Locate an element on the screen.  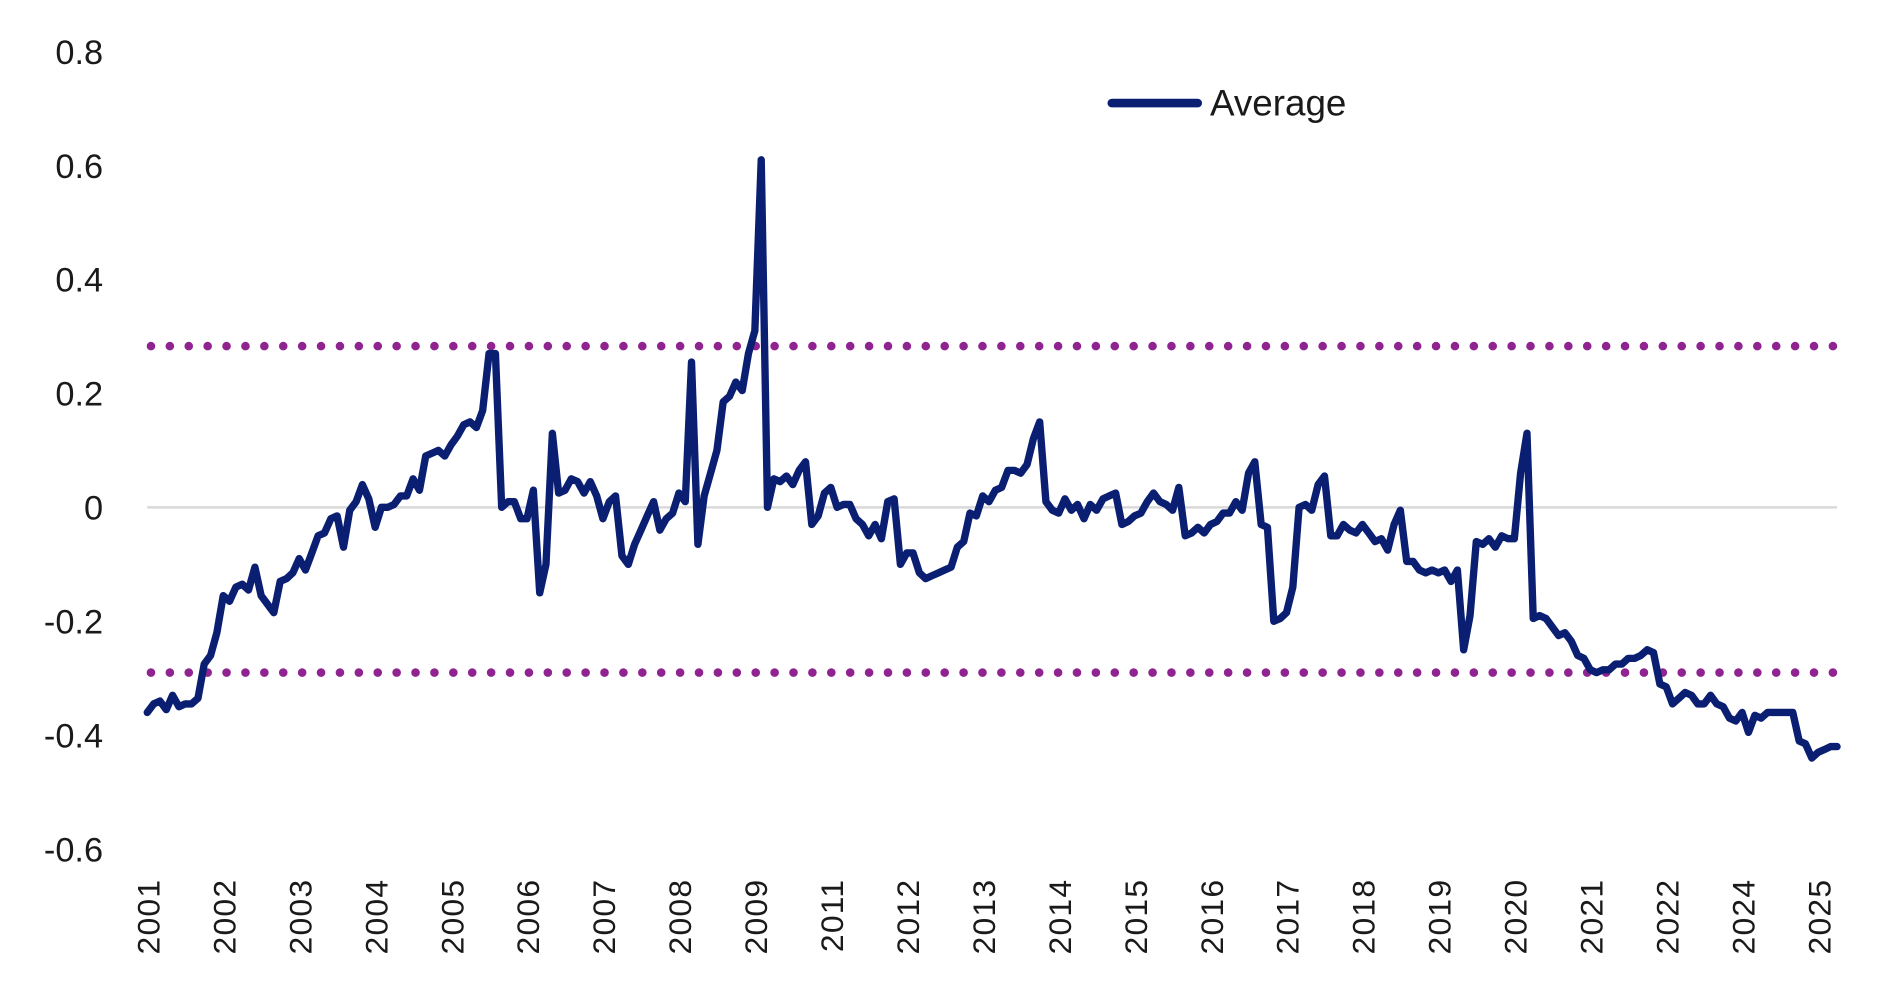
y-tick-label: 0.2 is located at coordinates (79, 395).